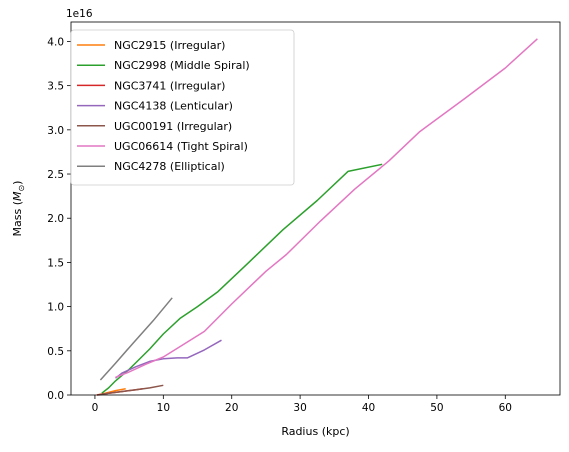 The image size is (569, 452). Describe the element at coordinates (182, 65) in the screenshot. I see `legend-label-1: NGC2998 (Middle Spiral)` at that location.